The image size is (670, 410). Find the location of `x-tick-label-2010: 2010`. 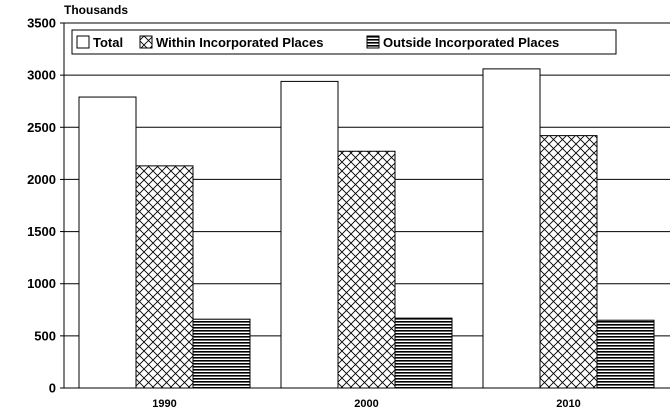

x-tick-label-2010: 2010 is located at coordinates (568, 404).